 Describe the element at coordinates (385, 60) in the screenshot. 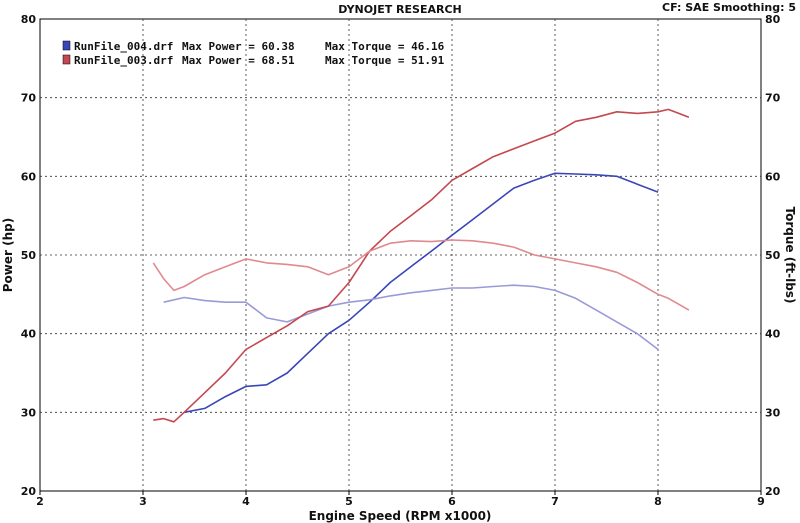

I see `legend-torque-run-003: Max Torque = 51.91` at that location.